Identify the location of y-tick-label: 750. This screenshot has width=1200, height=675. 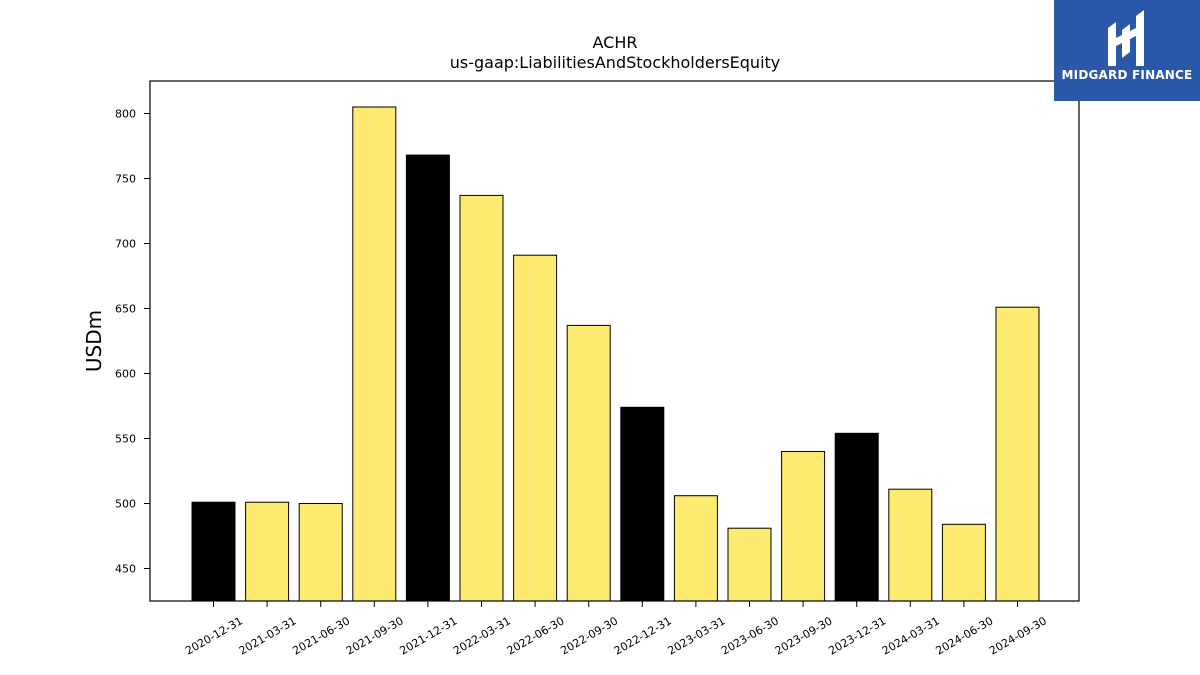
(125, 179).